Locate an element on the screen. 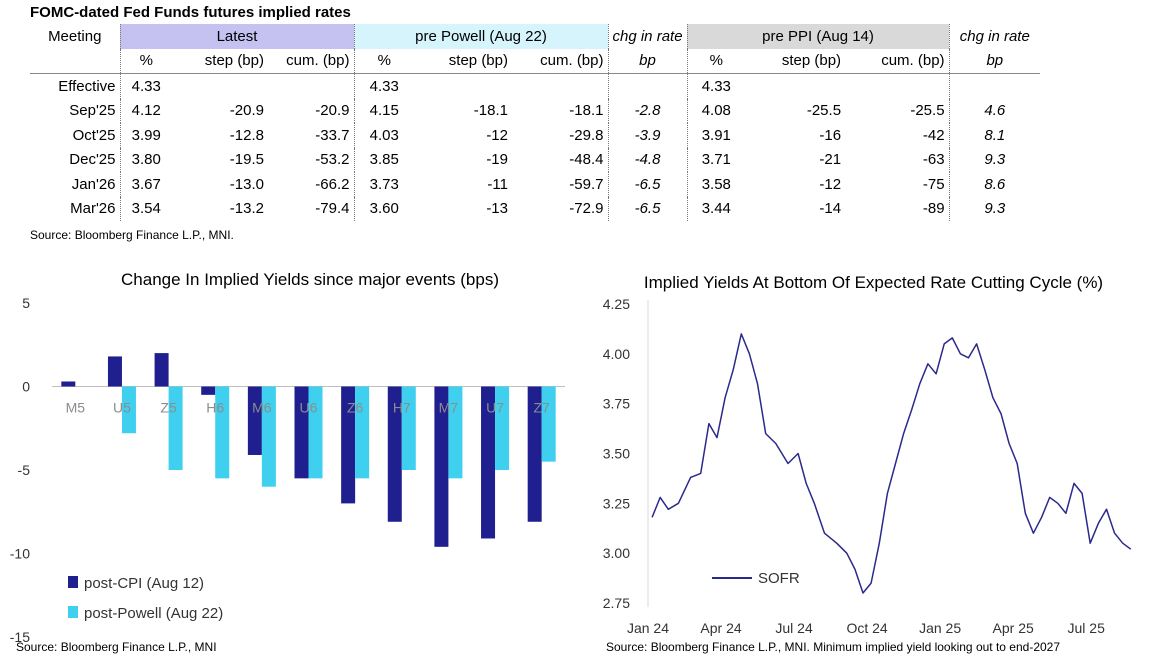  ppi-step-cell: -14 is located at coordinates (830, 209).